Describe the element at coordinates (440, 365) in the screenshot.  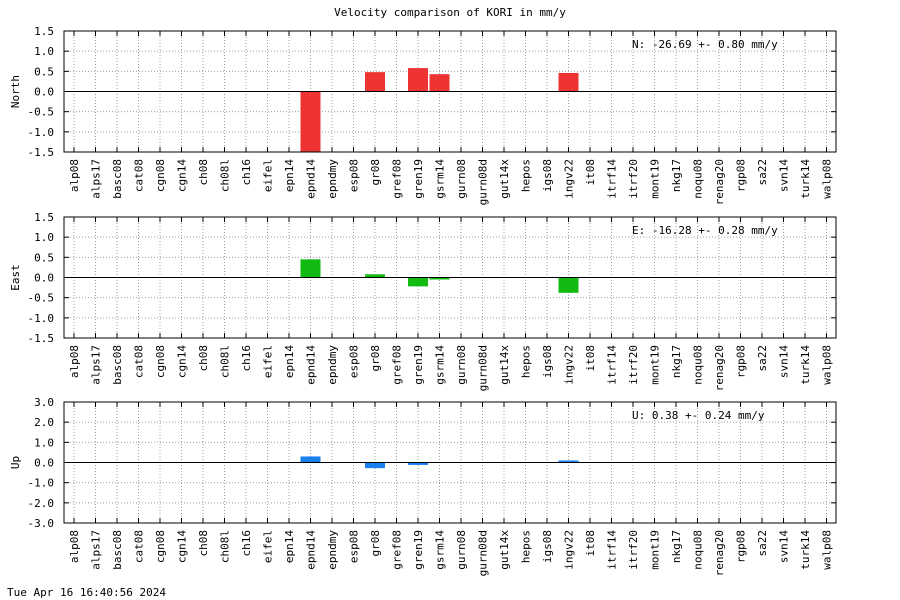
I see `panel-2-xtick-label: gsrm14` at that location.